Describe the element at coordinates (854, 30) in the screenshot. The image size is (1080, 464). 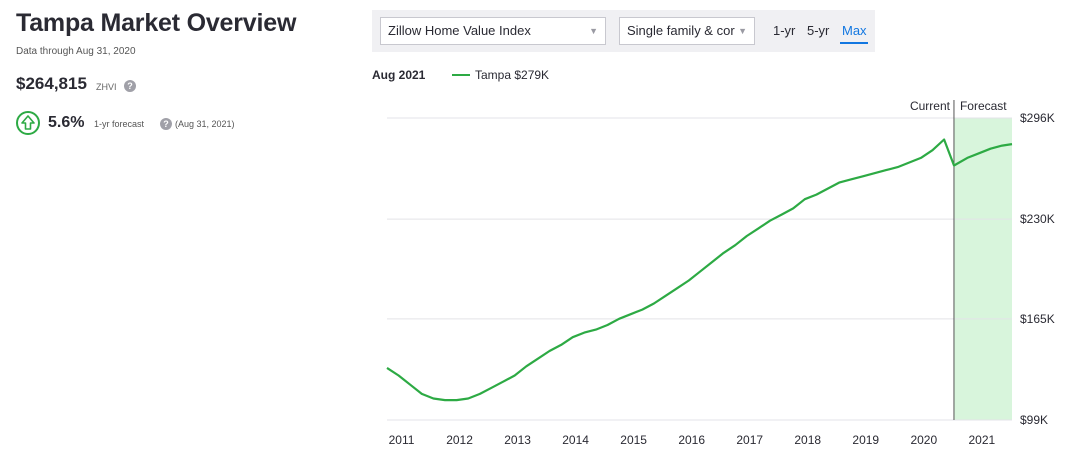
I see `range-tab-max: Max` at that location.